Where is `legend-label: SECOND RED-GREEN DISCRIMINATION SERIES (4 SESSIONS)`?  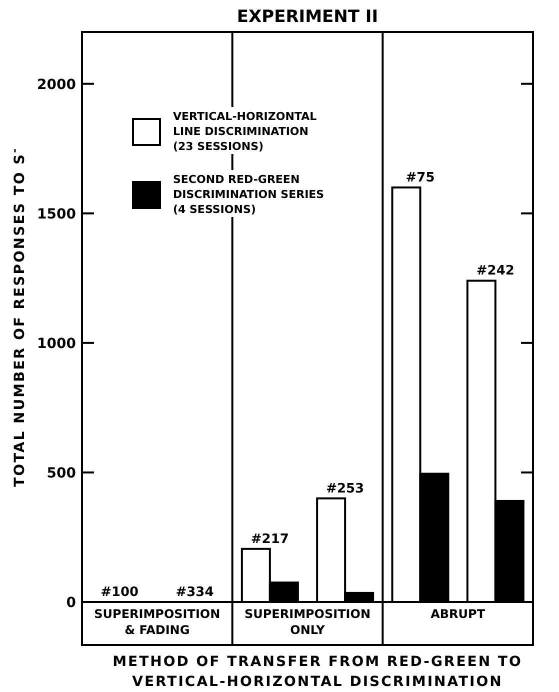 legend-label: SECOND RED-GREEN DISCRIMINATION SERIES (4 SESSIONS) is located at coordinates (248, 194).